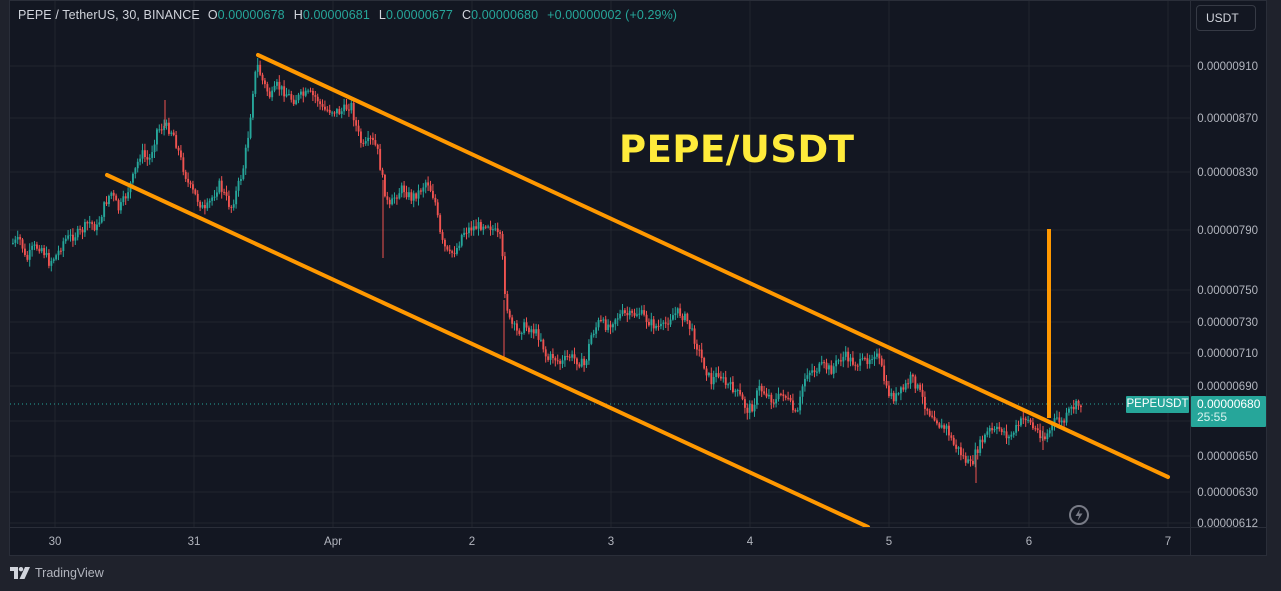  What do you see at coordinates (1227, 67) in the screenshot?
I see `price-tick-label: 0.00000910` at bounding box center [1227, 67].